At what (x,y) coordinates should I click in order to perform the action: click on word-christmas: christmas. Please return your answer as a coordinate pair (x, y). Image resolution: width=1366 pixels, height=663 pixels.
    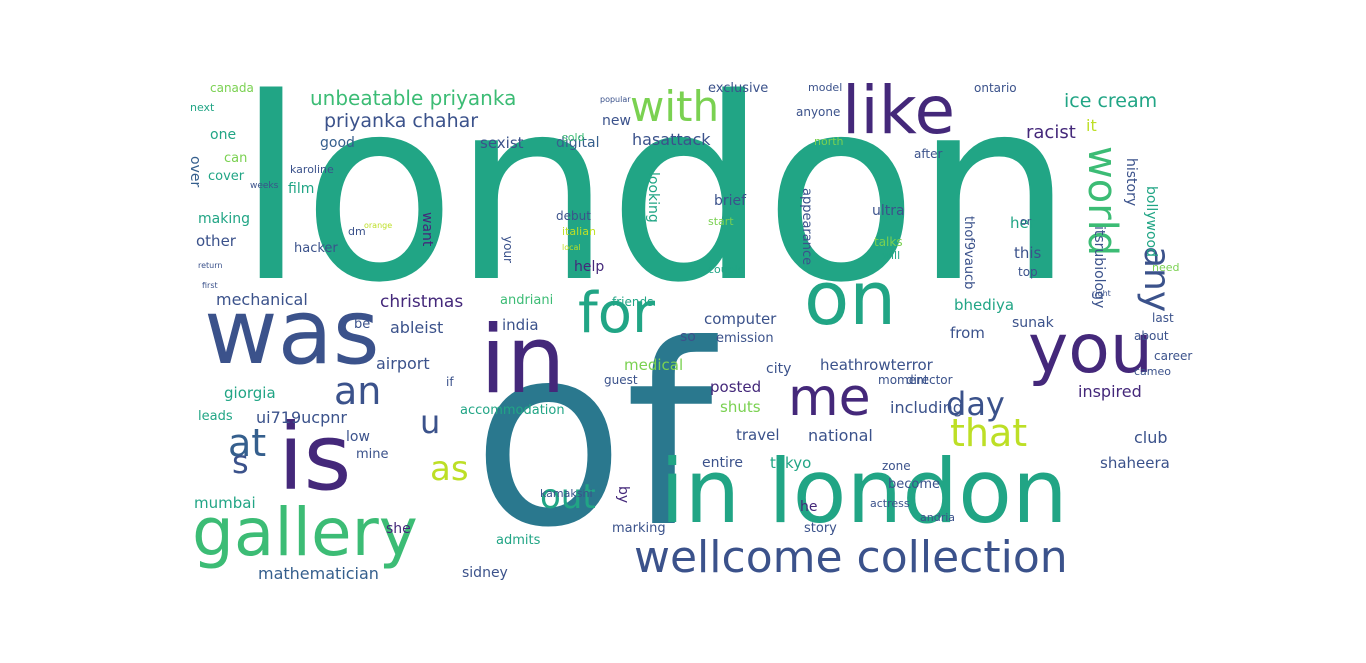
    Looking at the image, I should click on (422, 302).